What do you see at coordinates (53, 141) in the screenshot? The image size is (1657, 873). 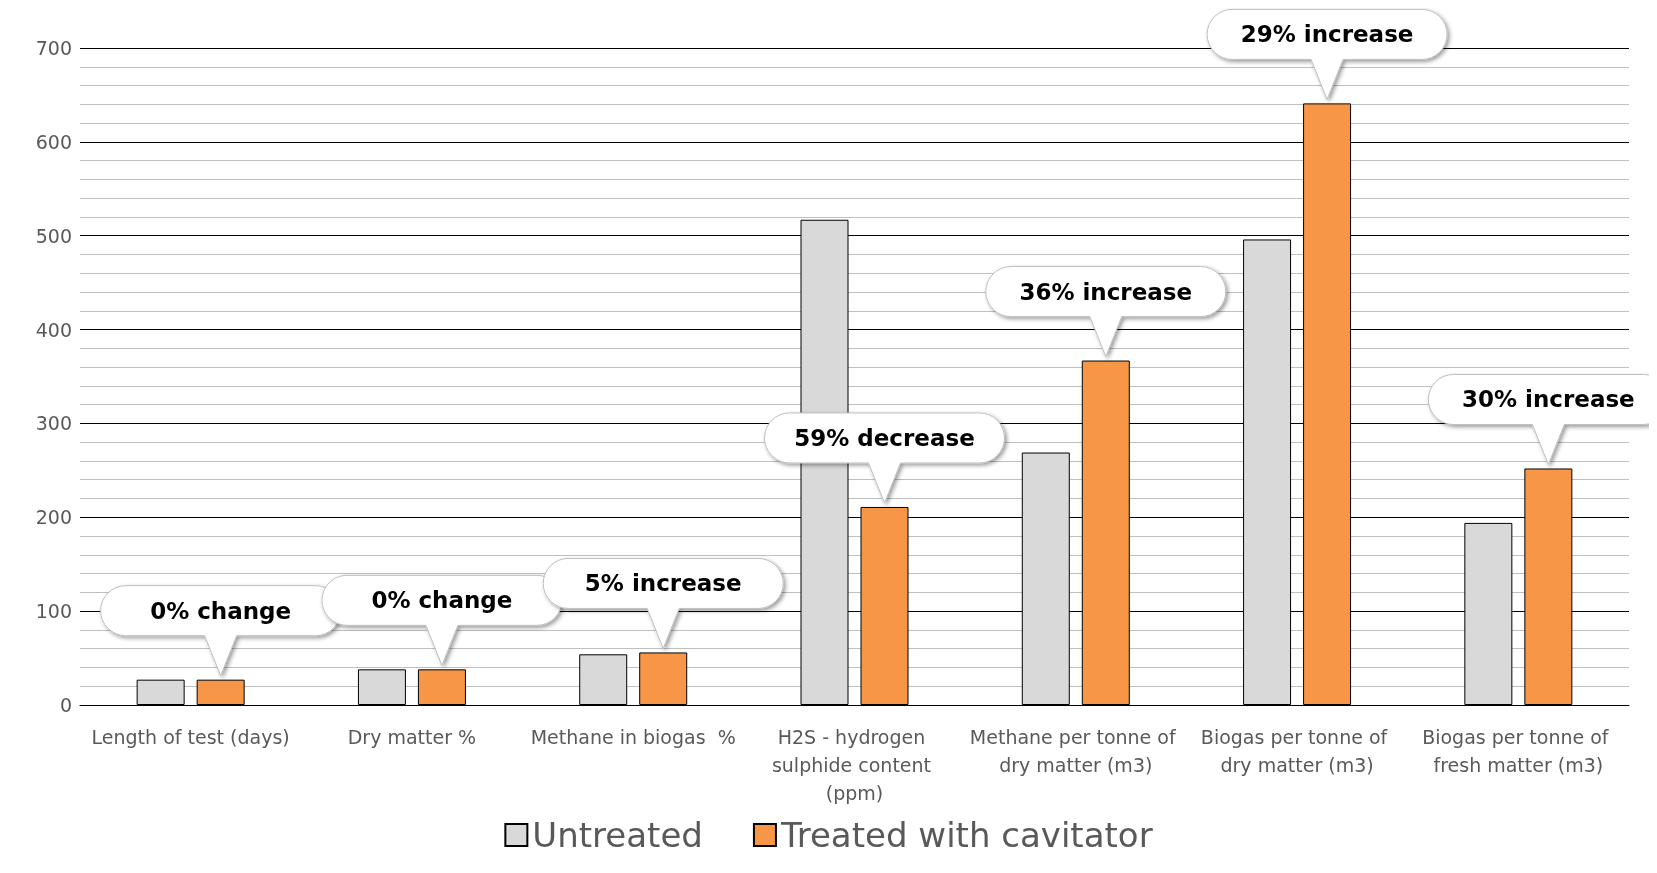 I see `y-tick-label: 600` at bounding box center [53, 141].